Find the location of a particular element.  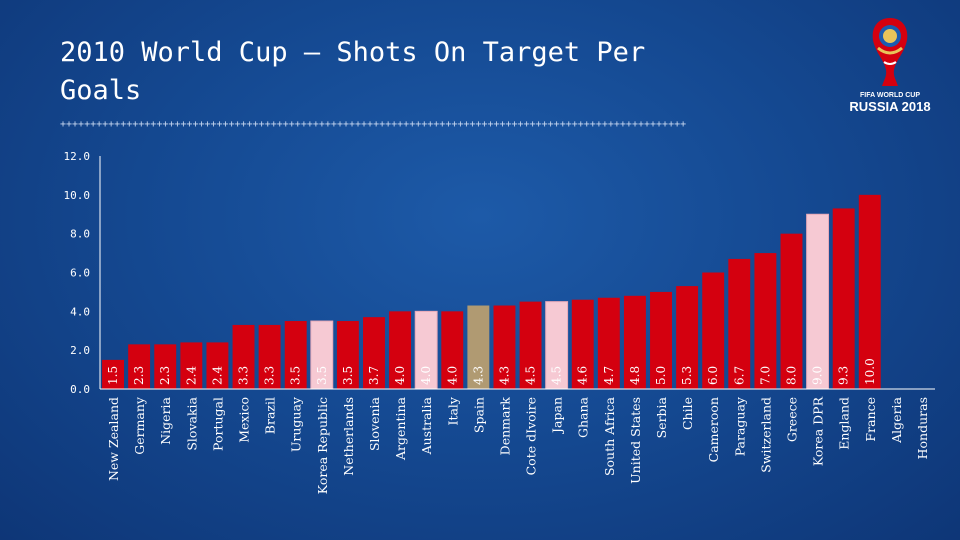

x-tick-label: Cameroon is located at coordinates (713, 429).